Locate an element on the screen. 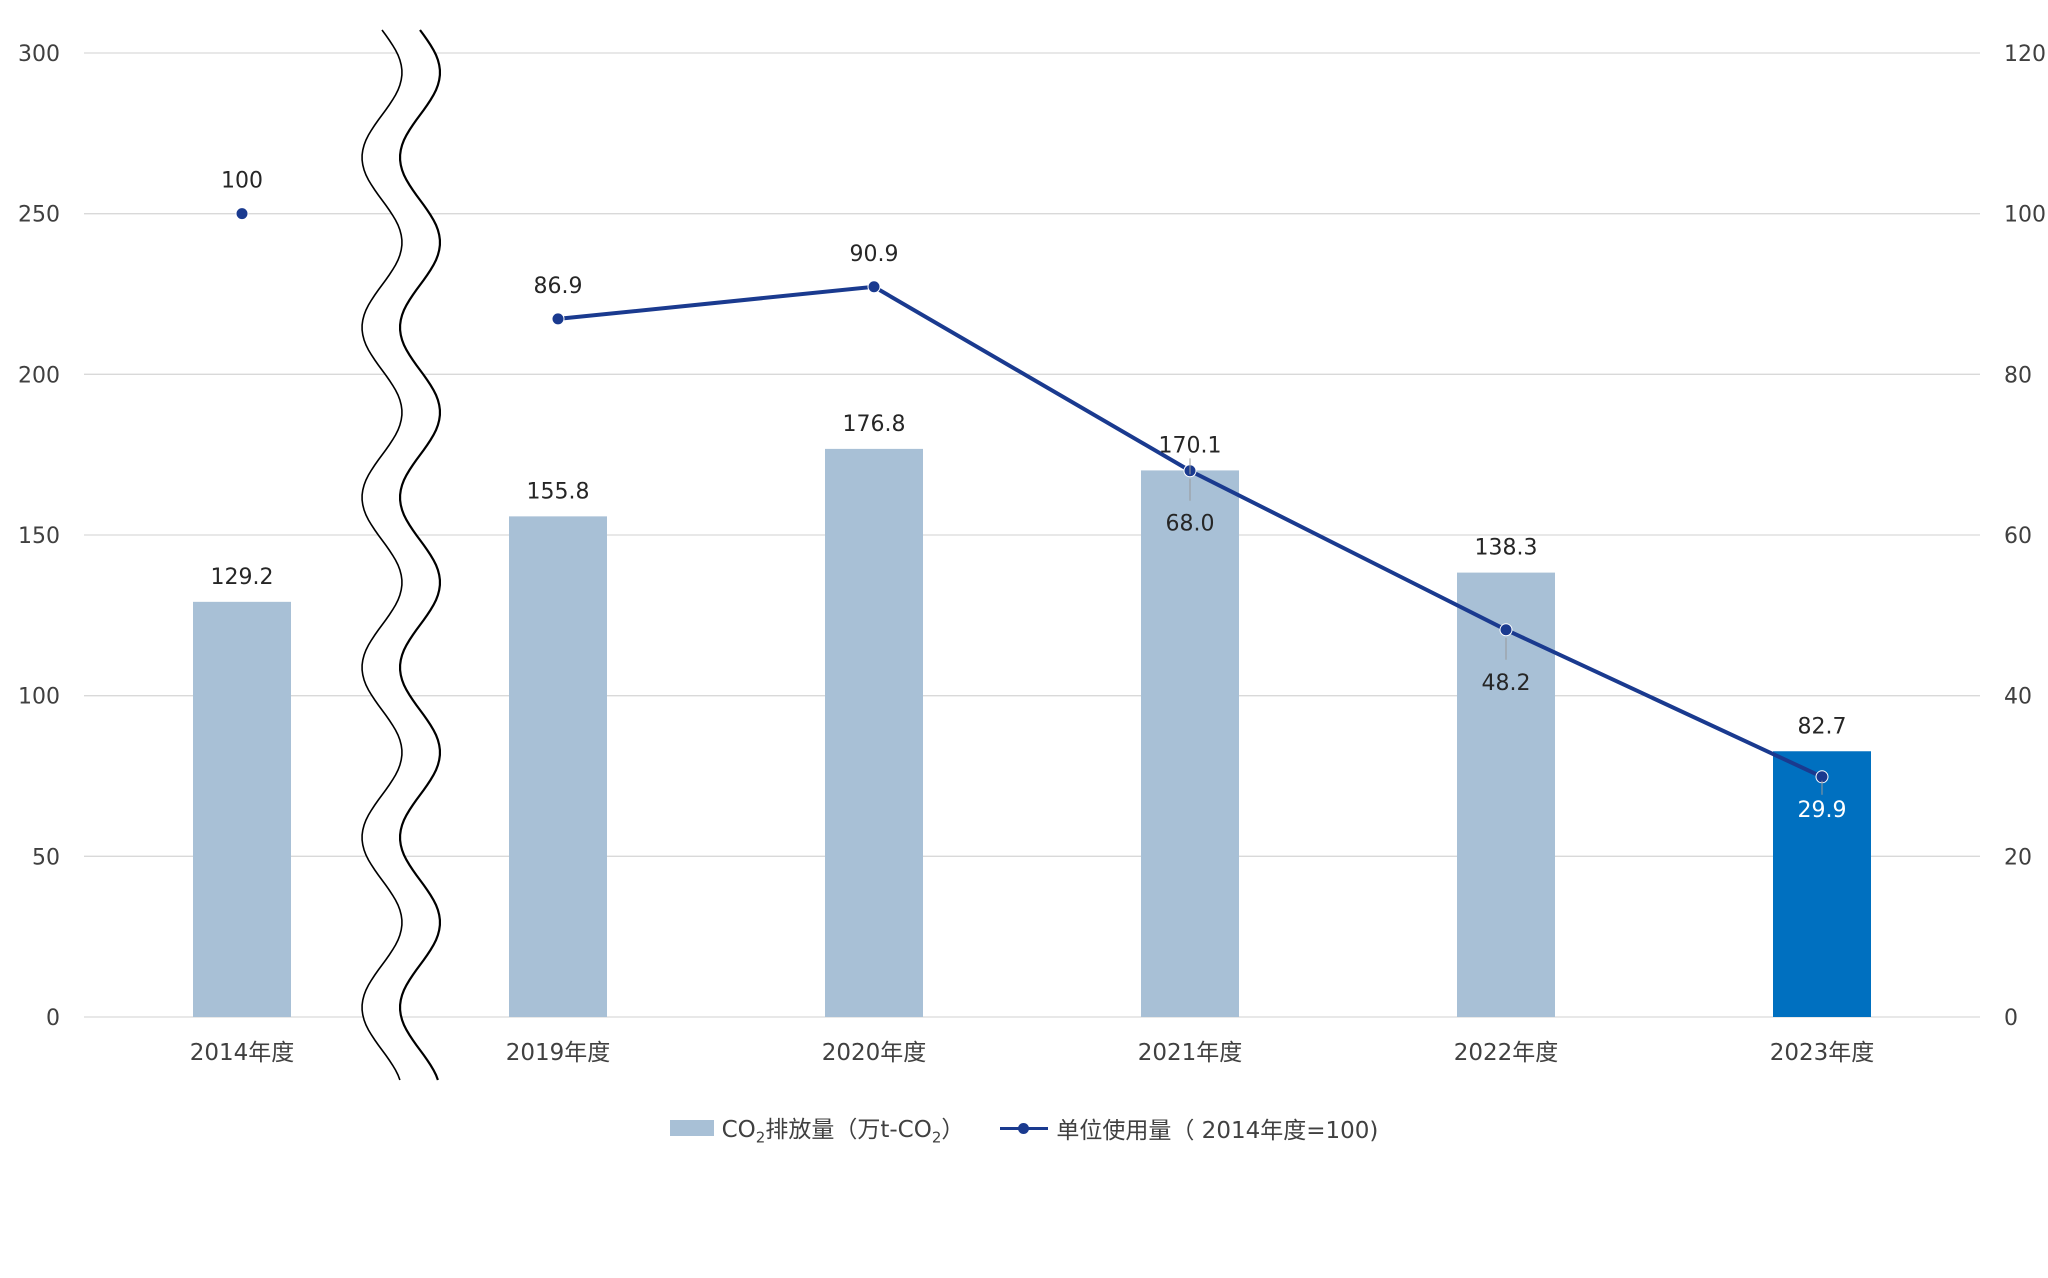 This screenshot has height=1278, width=2048. y-left-tick-label: 200 is located at coordinates (39, 375).